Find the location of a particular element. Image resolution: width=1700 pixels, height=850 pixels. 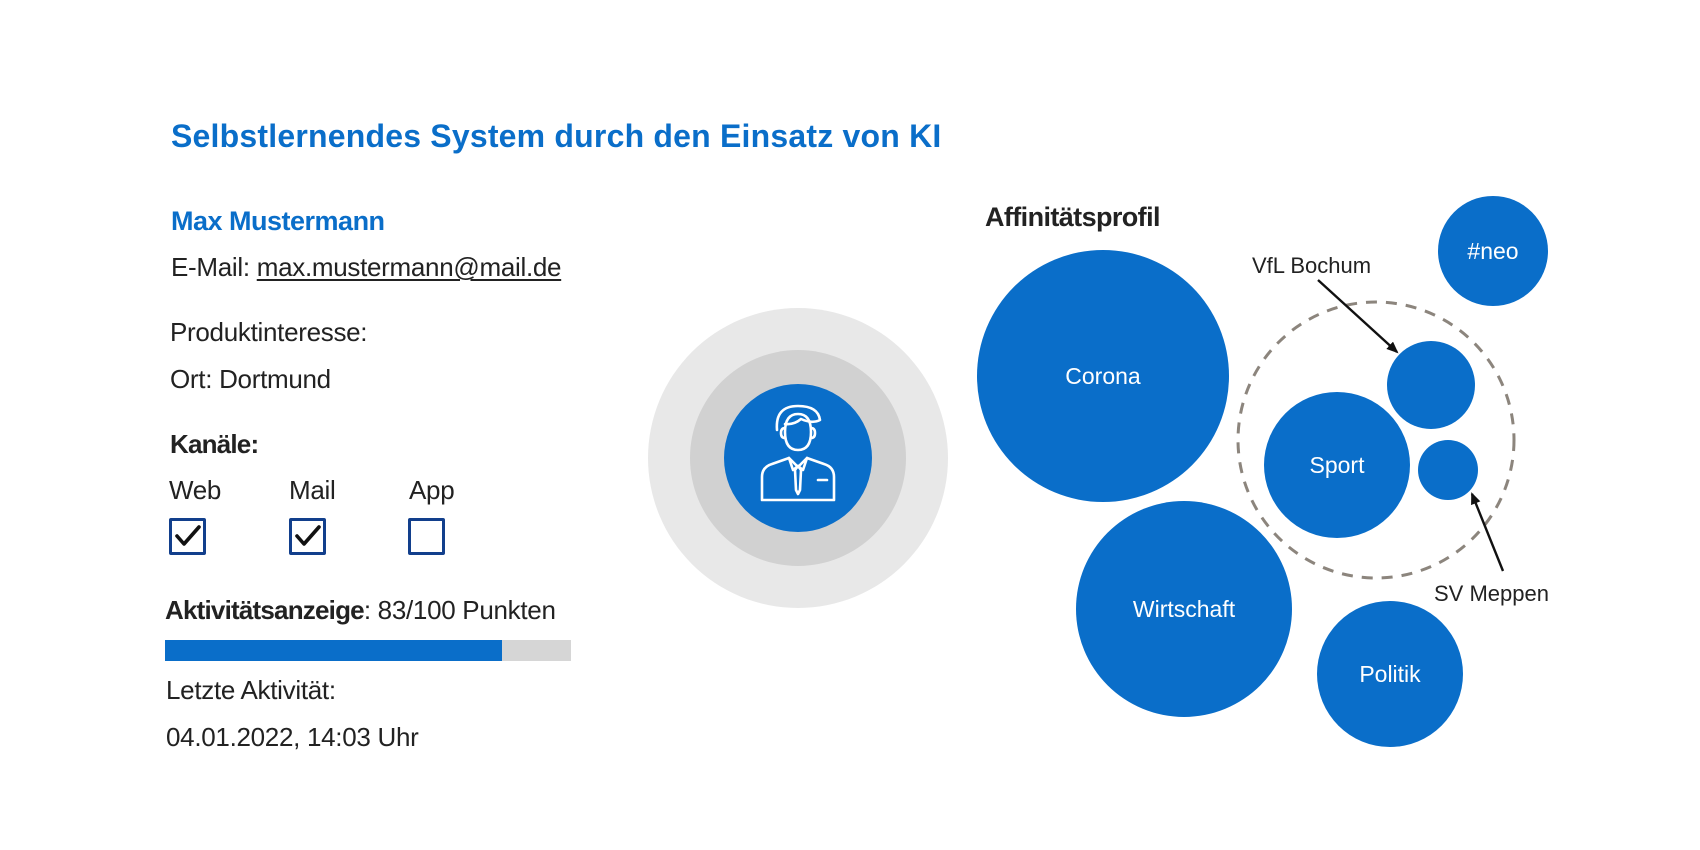

email-label: E-Mail: is located at coordinates (210, 267).